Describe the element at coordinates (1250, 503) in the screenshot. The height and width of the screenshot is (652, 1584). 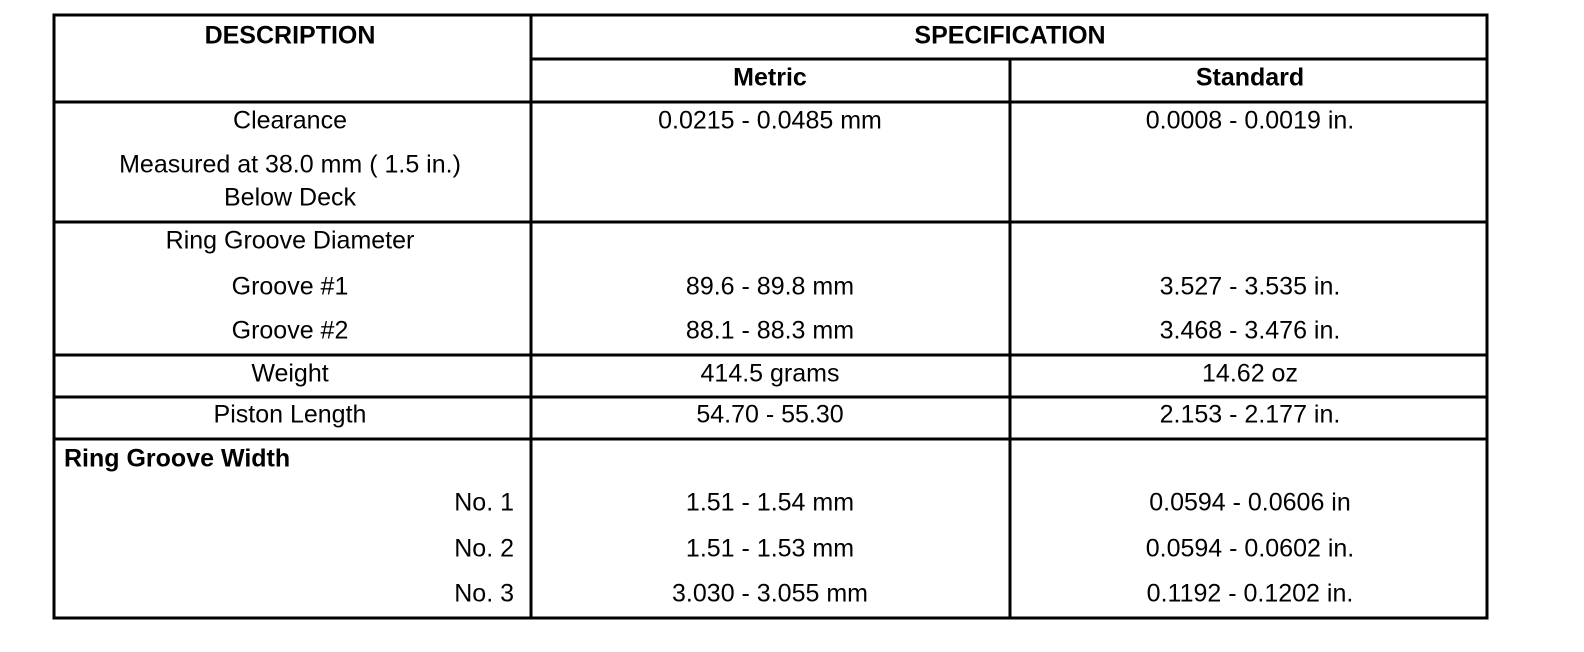
I see `standard-cell: 0.0594 - 0.0606 in` at that location.